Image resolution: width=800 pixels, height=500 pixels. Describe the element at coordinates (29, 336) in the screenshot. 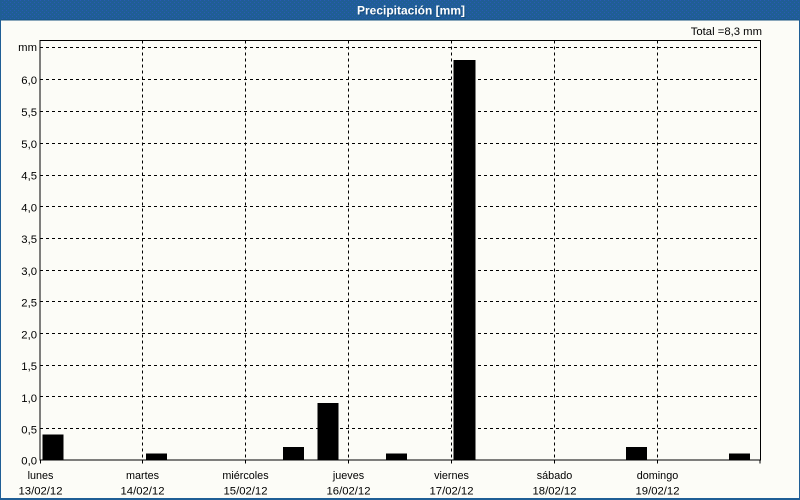

I see `svg-text: 2,0` at that location.